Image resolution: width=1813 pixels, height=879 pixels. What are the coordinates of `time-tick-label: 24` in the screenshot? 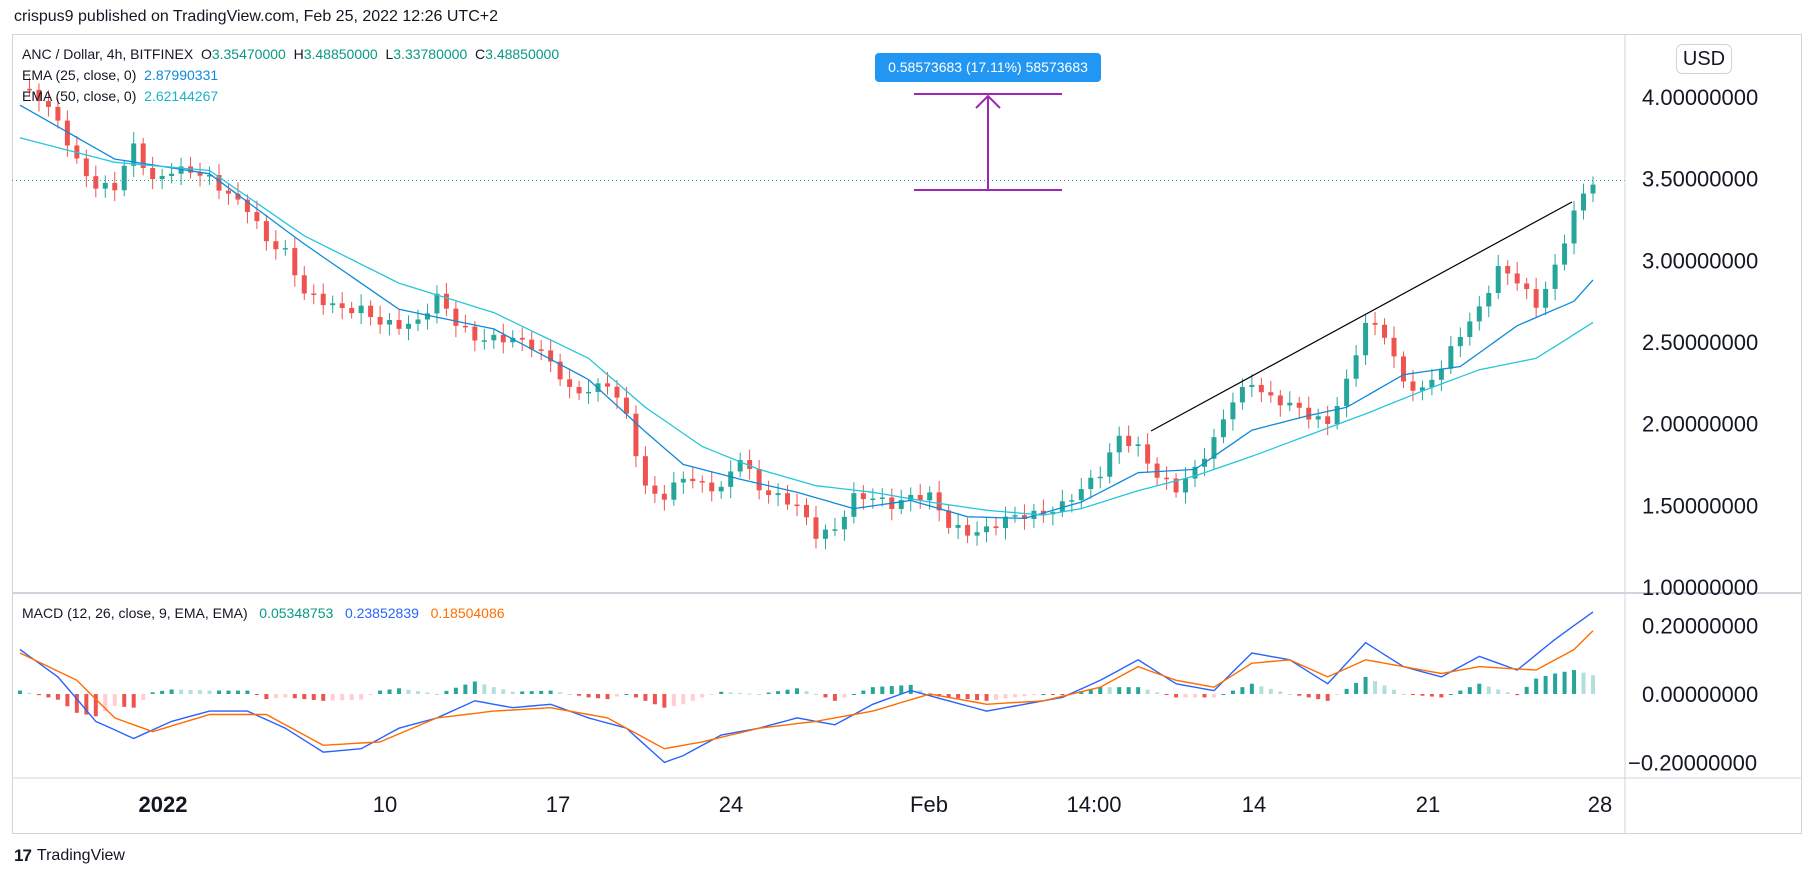 It's located at (731, 804).